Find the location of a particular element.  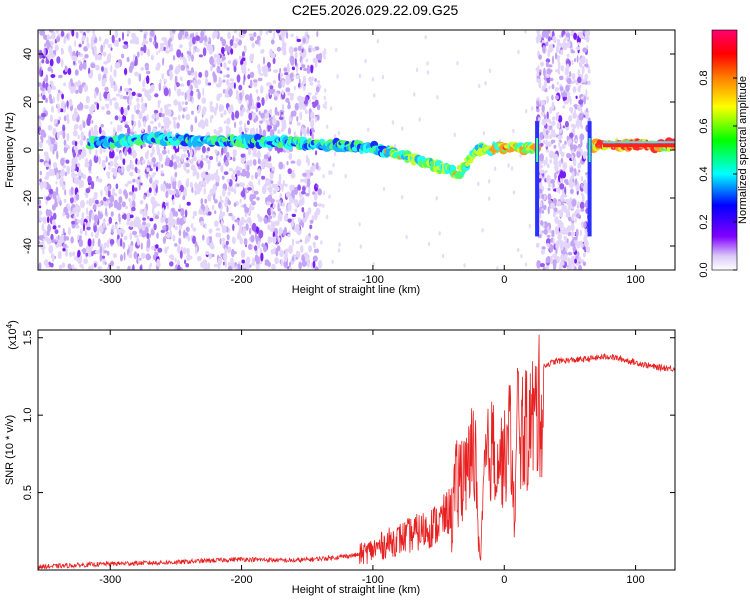

ridge-blob is located at coordinates (268, 138).